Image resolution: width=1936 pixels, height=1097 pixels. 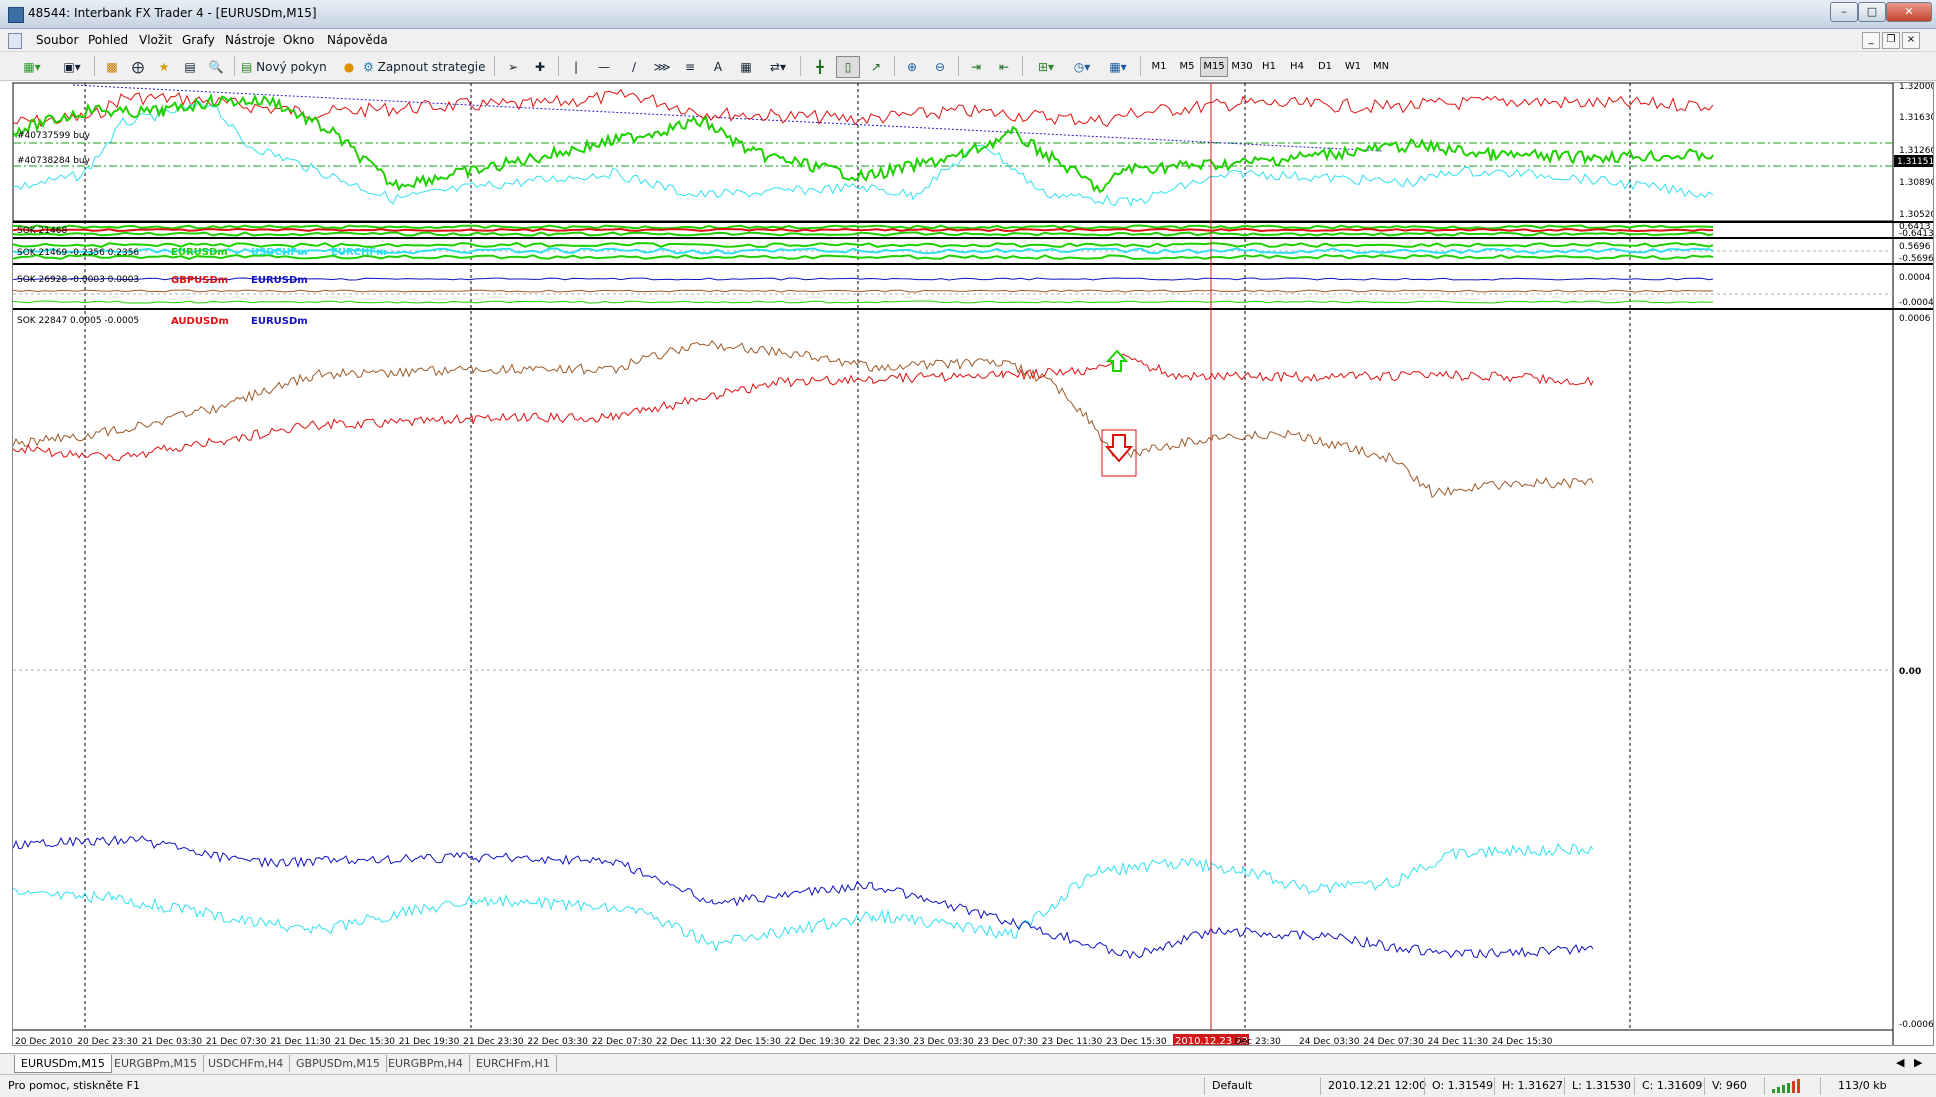 What do you see at coordinates (108, 40) in the screenshot?
I see `menu-pohled: Pohled` at bounding box center [108, 40].